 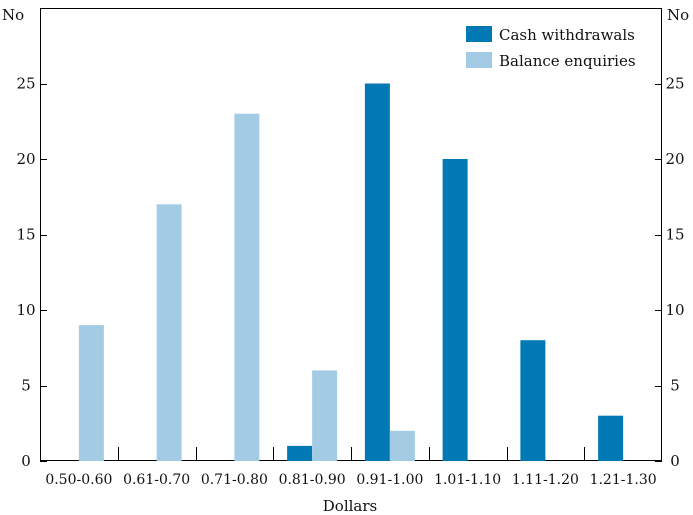 I want to click on legend-label-cash-withdrawals: Cash withdrawals, so click(x=567, y=35).